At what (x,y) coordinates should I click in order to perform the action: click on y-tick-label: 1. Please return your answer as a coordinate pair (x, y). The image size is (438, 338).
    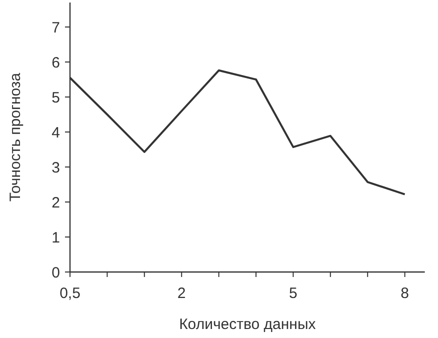
    Looking at the image, I should click on (56, 237).